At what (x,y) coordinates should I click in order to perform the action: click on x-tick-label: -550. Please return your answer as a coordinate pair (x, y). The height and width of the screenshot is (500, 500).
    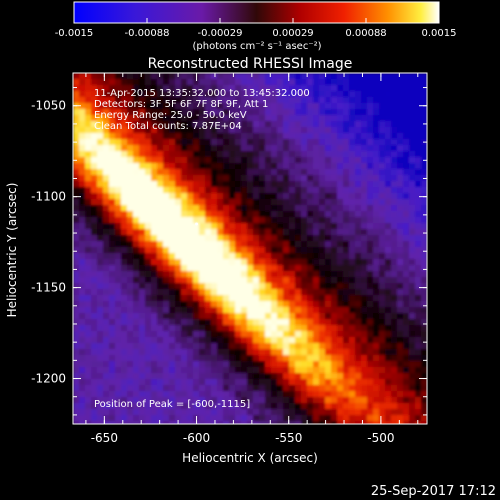
    Looking at the image, I should click on (288, 438).